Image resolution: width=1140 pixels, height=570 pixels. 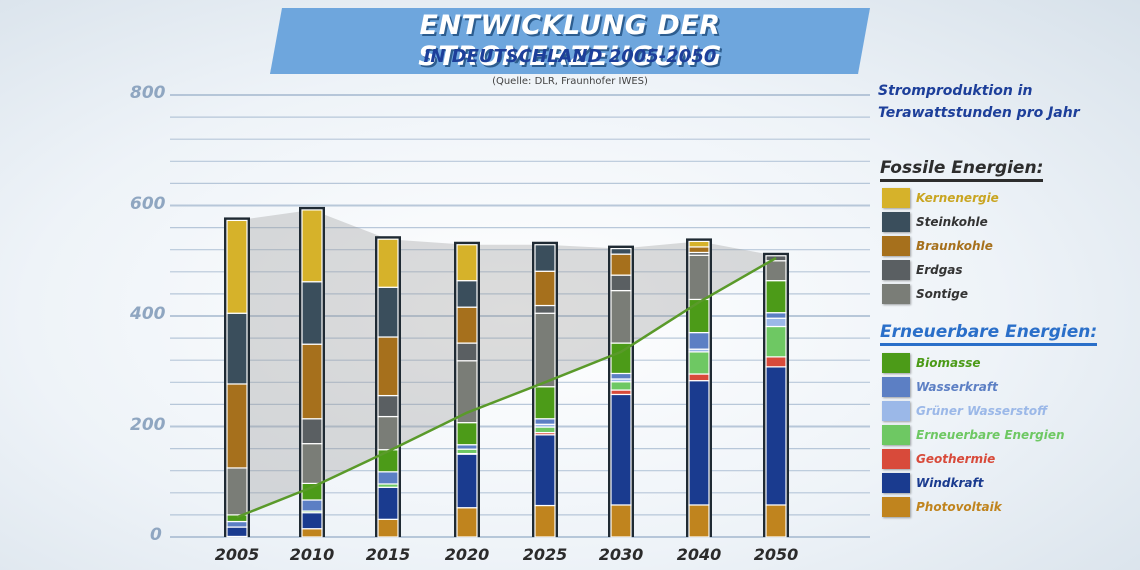 I want to click on legend-heading-fossil: Fossile Energien:, so click(x=962, y=170).